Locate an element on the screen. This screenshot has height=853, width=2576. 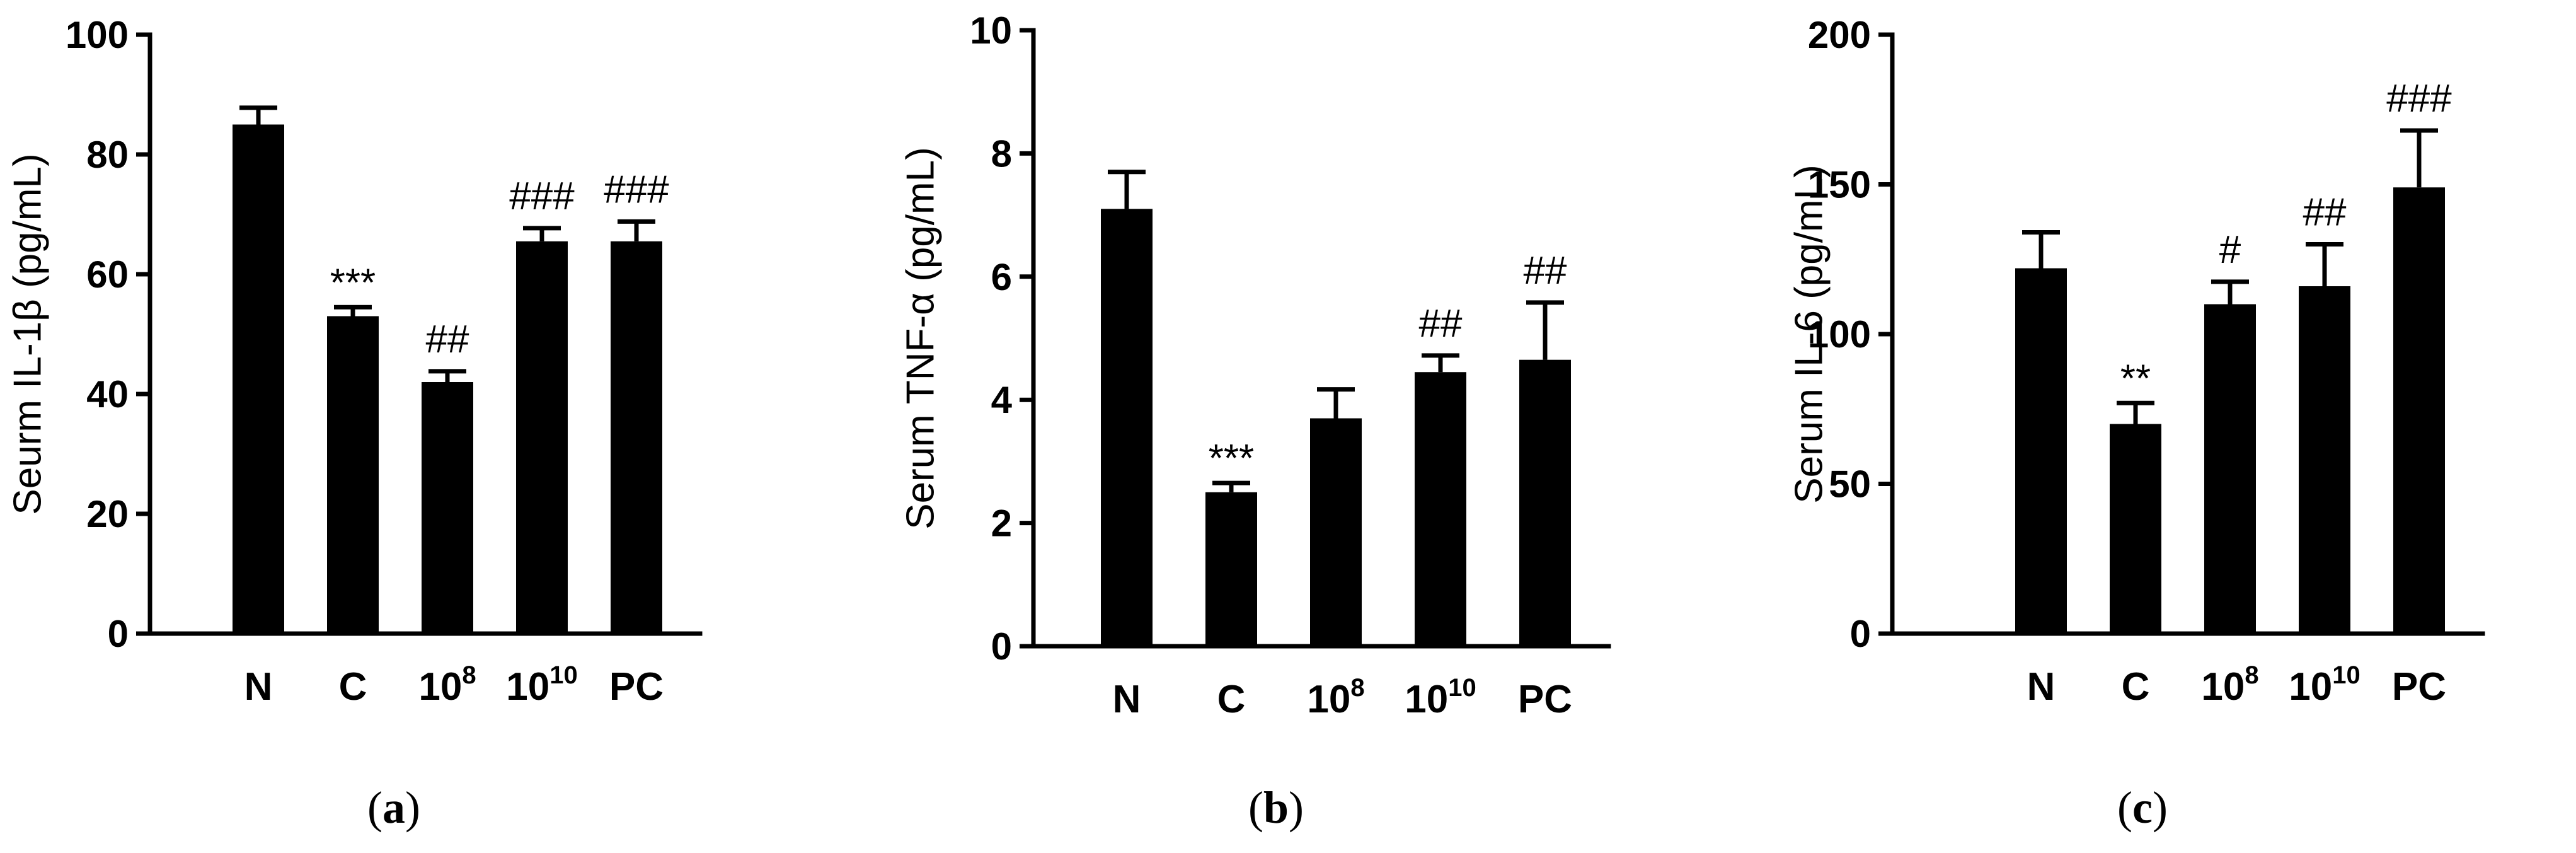
panel-letter: c is located at coordinates (2142, 808).